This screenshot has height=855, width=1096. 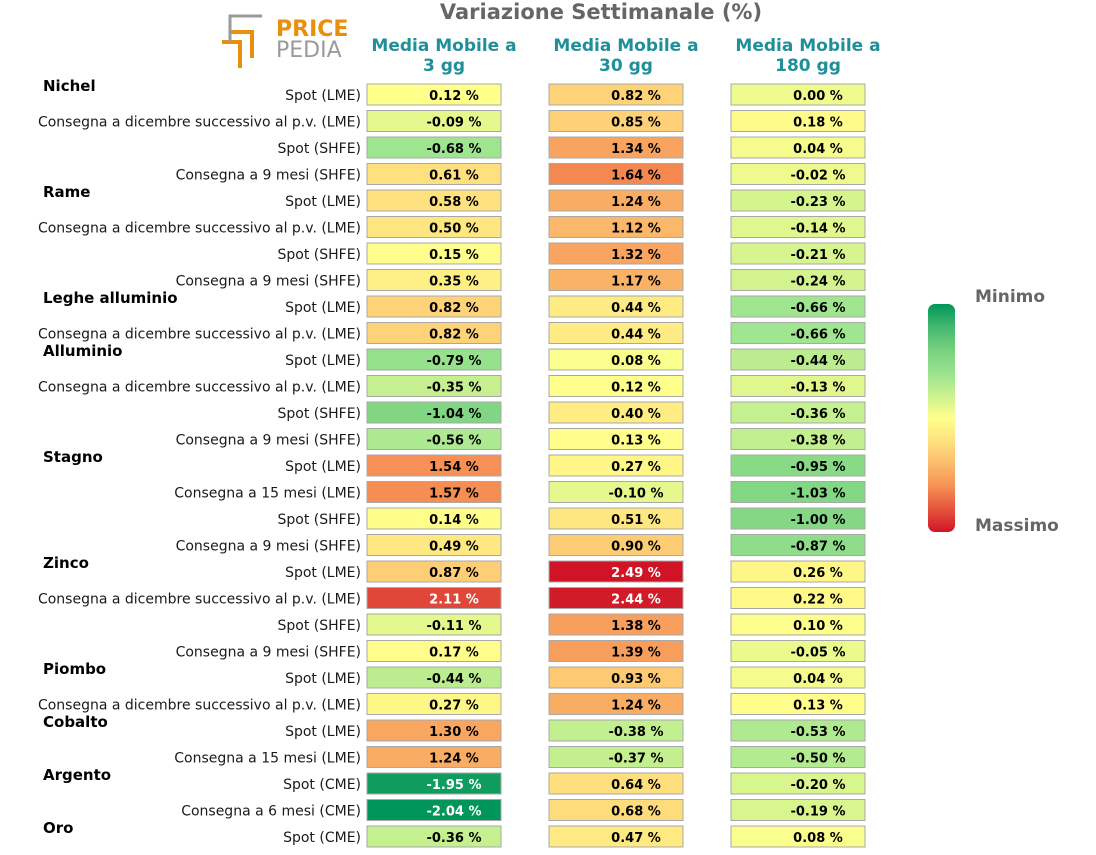 I want to click on cell-value-label: 0.93 %, so click(x=636, y=679).